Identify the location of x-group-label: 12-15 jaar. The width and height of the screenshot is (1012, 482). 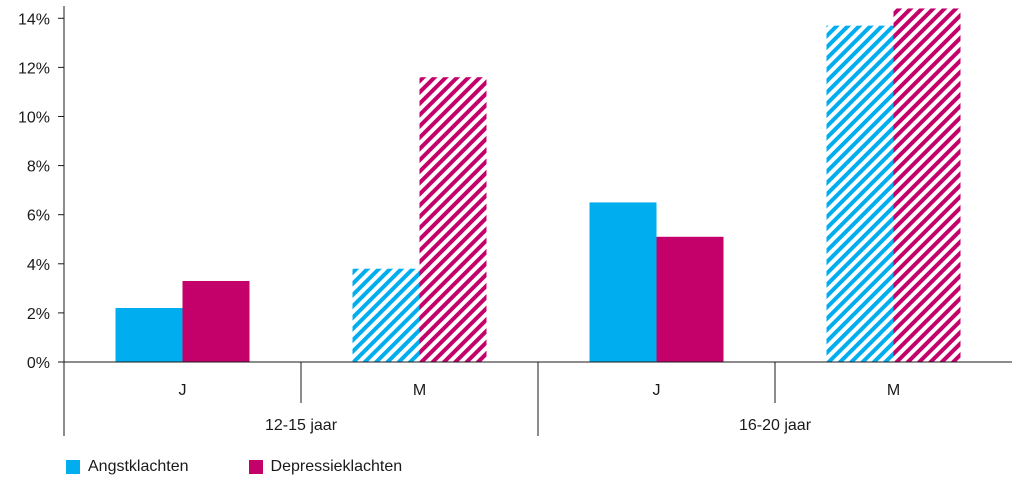
(301, 425).